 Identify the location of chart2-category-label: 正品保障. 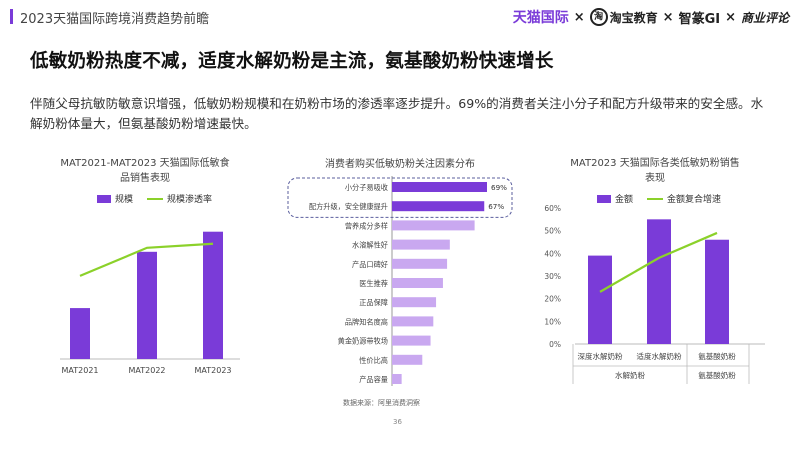
(373, 302).